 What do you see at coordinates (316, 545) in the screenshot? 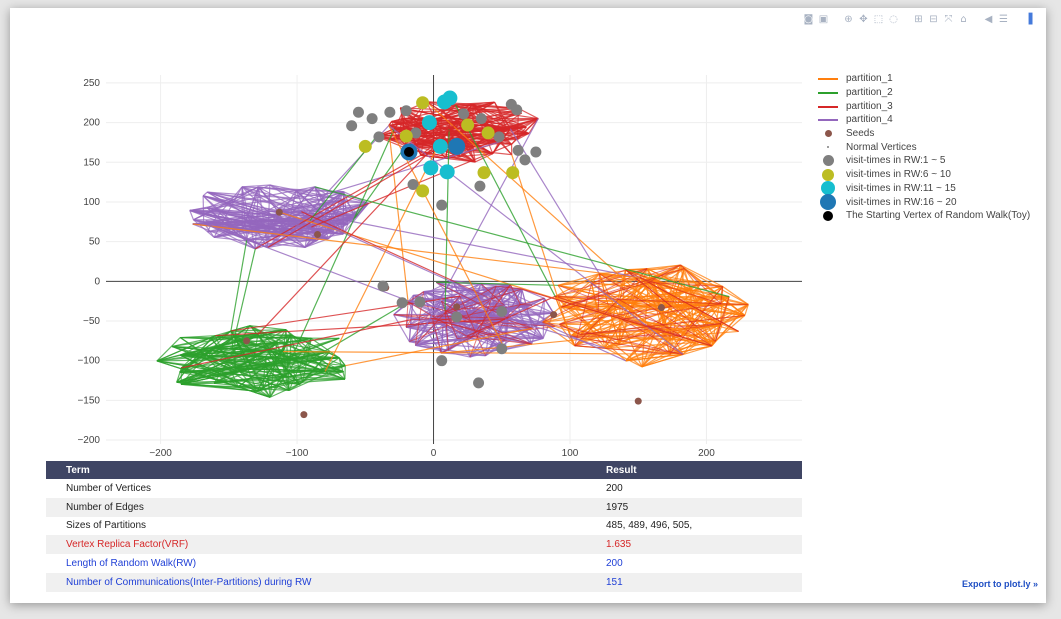
I see `term-cell: Vertex Replica Factor(VRF)` at bounding box center [316, 545].